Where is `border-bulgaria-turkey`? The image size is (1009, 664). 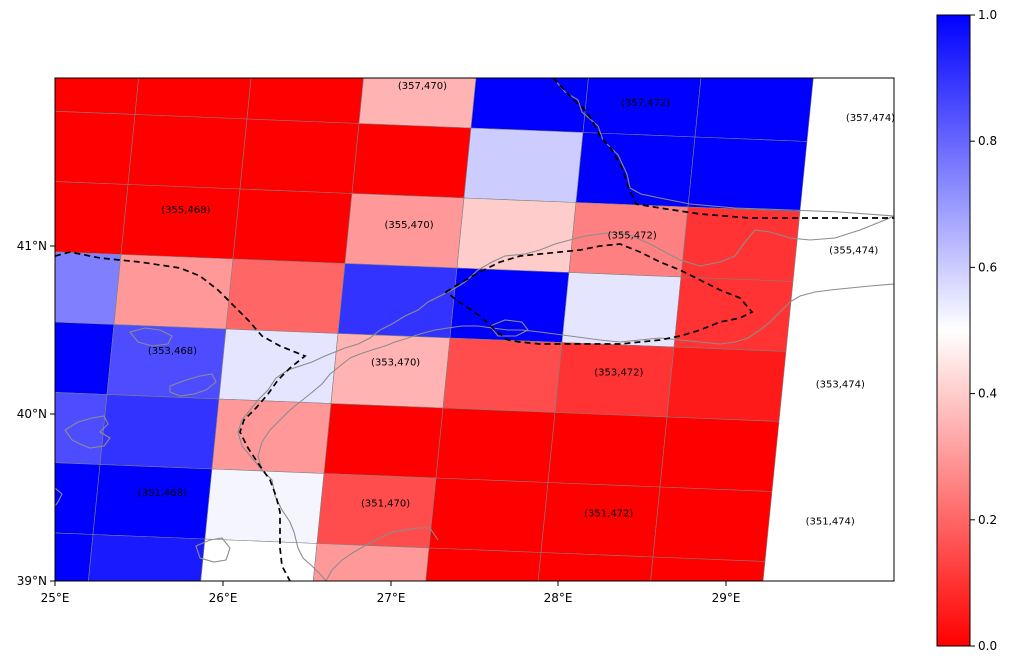 border-bulgaria-turkey is located at coordinates (723, 148).